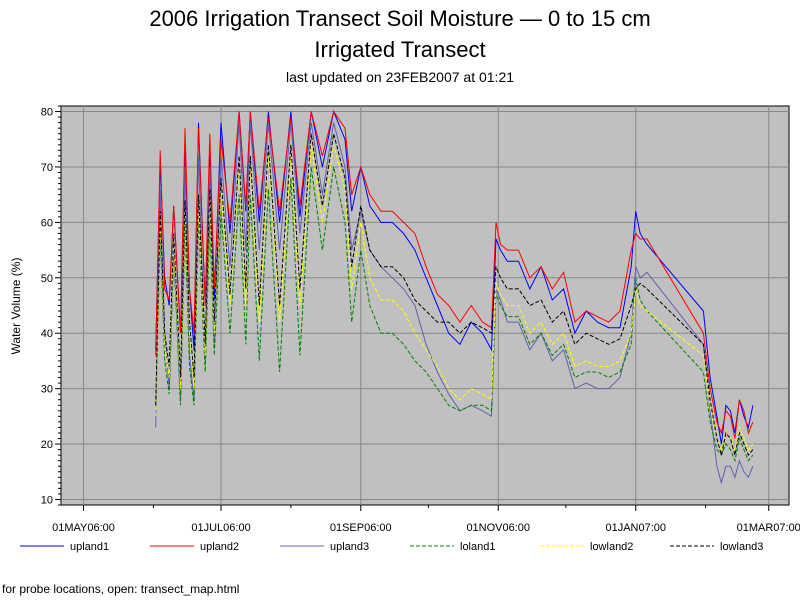 This screenshot has height=600, width=800. I want to click on legend-label-upland2: upland2, so click(219, 547).